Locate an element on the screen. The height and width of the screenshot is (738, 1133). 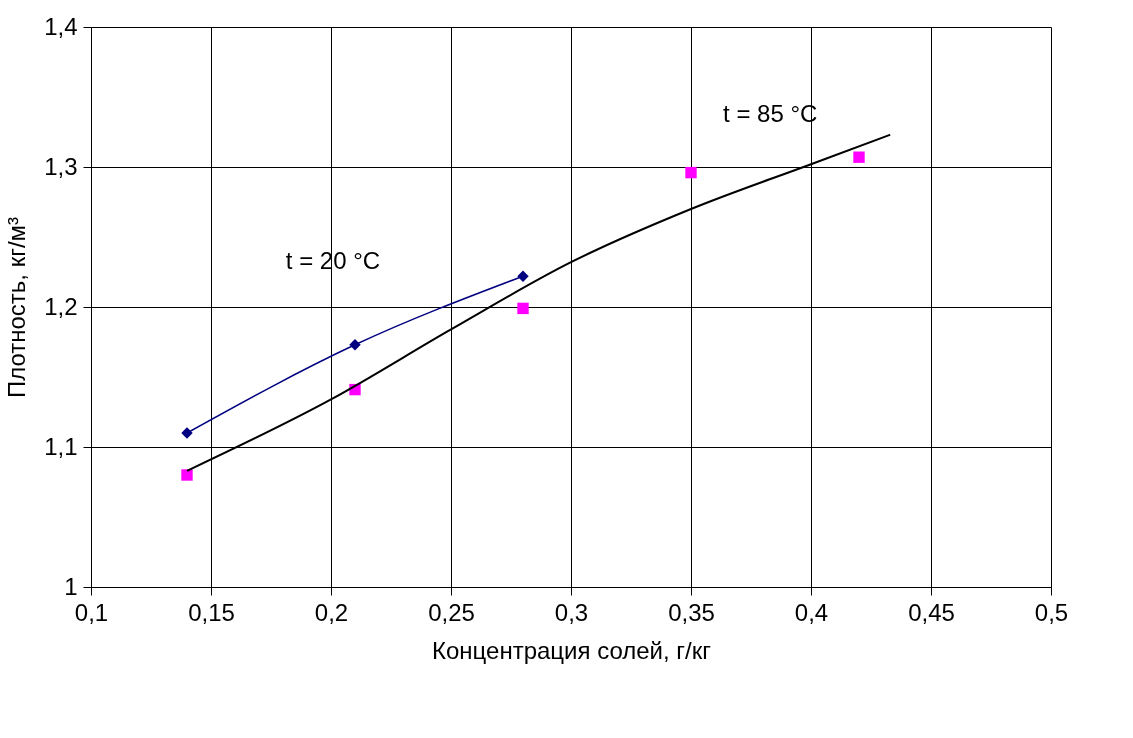
x-tick-label: 0,5 is located at coordinates (1051, 612).